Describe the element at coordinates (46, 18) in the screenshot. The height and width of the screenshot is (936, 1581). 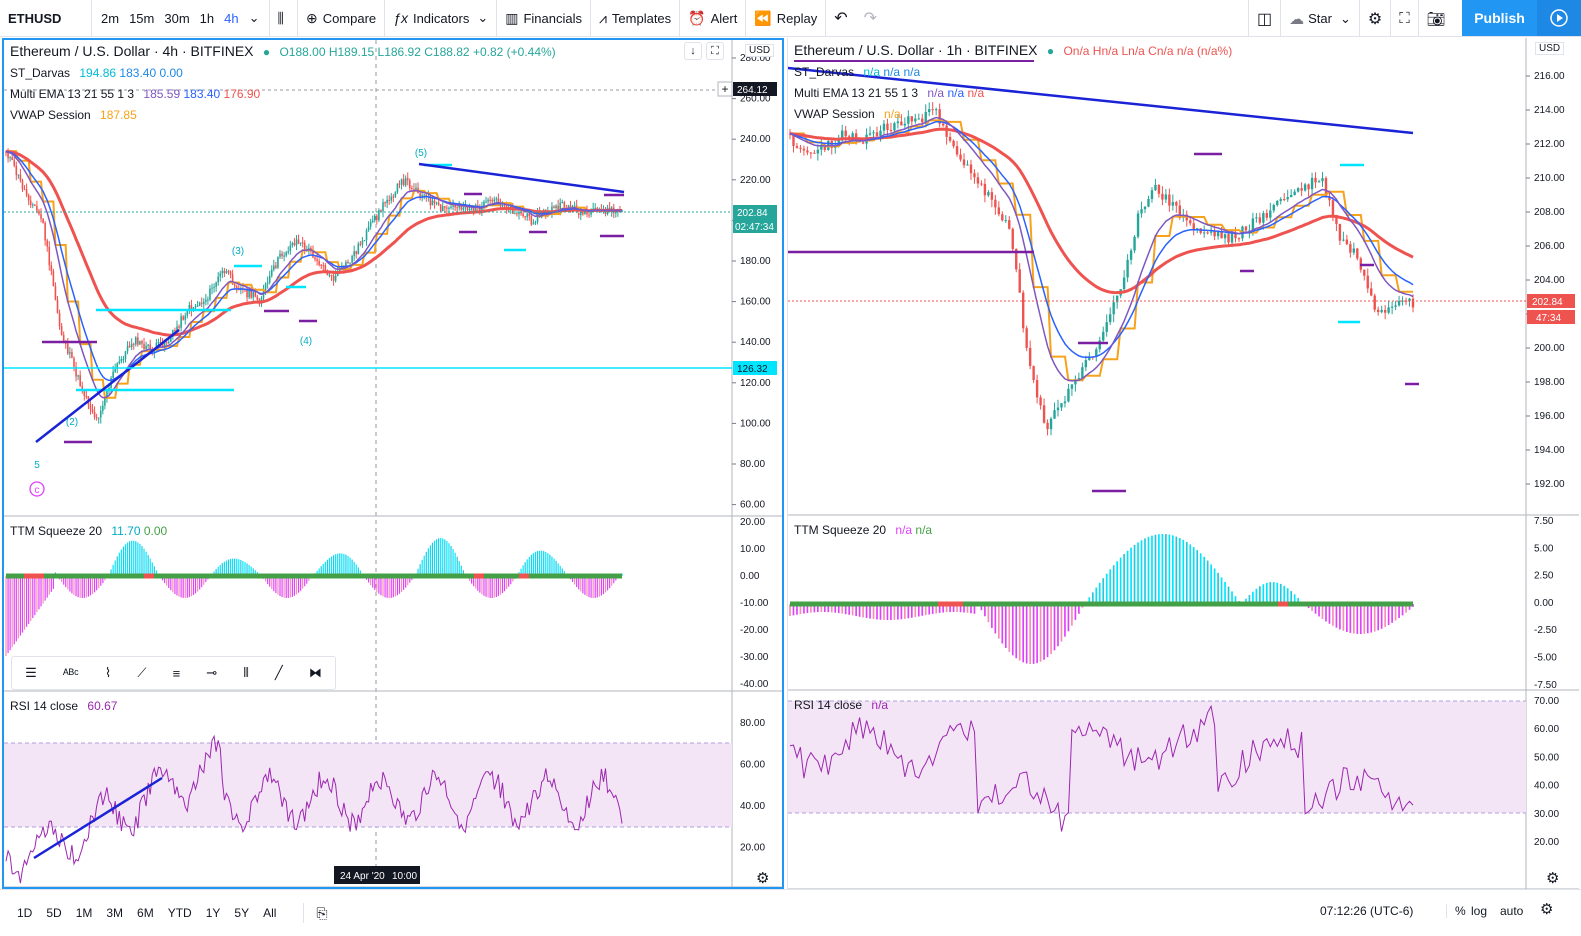
I see `symbol-search: ETHUSD` at that location.